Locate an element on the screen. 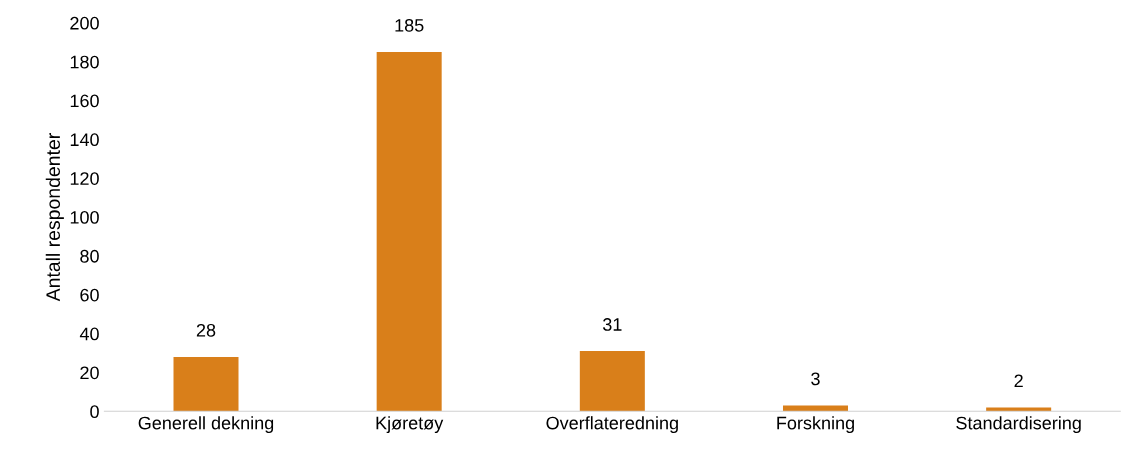 The image size is (1135, 457). x-tick-label: Overflateredning is located at coordinates (612, 424).